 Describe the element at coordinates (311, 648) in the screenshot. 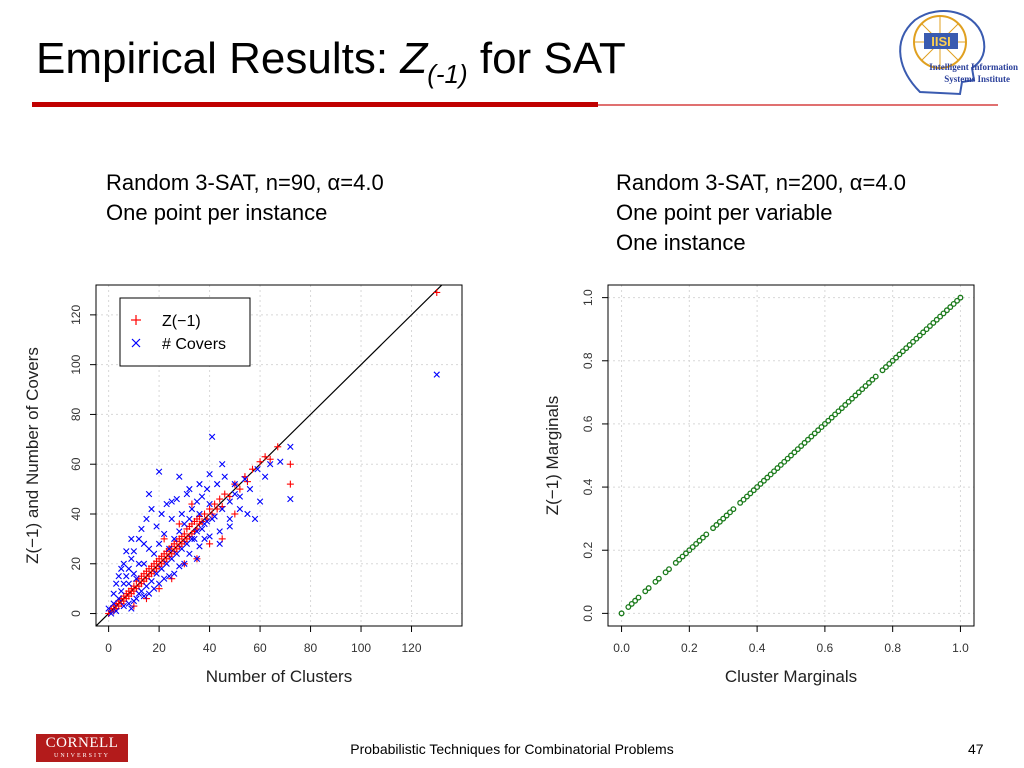

I see `x-tick-label: 80` at that location.